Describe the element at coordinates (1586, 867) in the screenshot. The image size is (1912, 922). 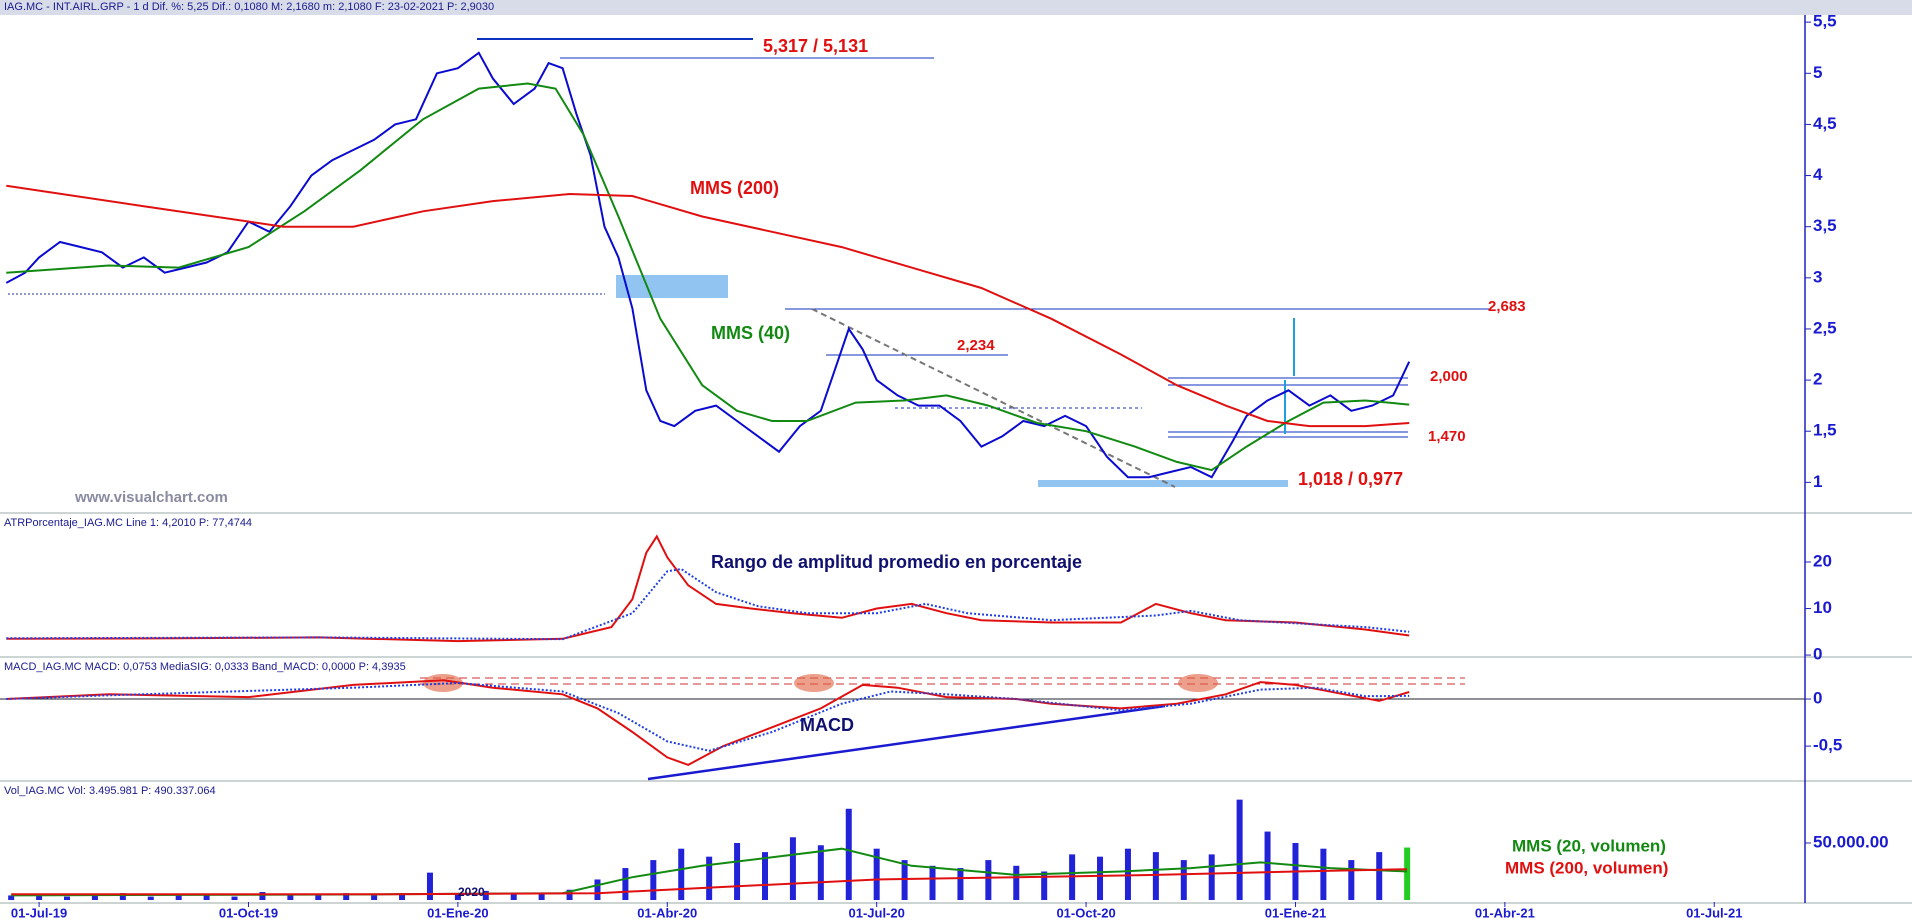
I see `annotation: MMS (200, volumen)` at that location.